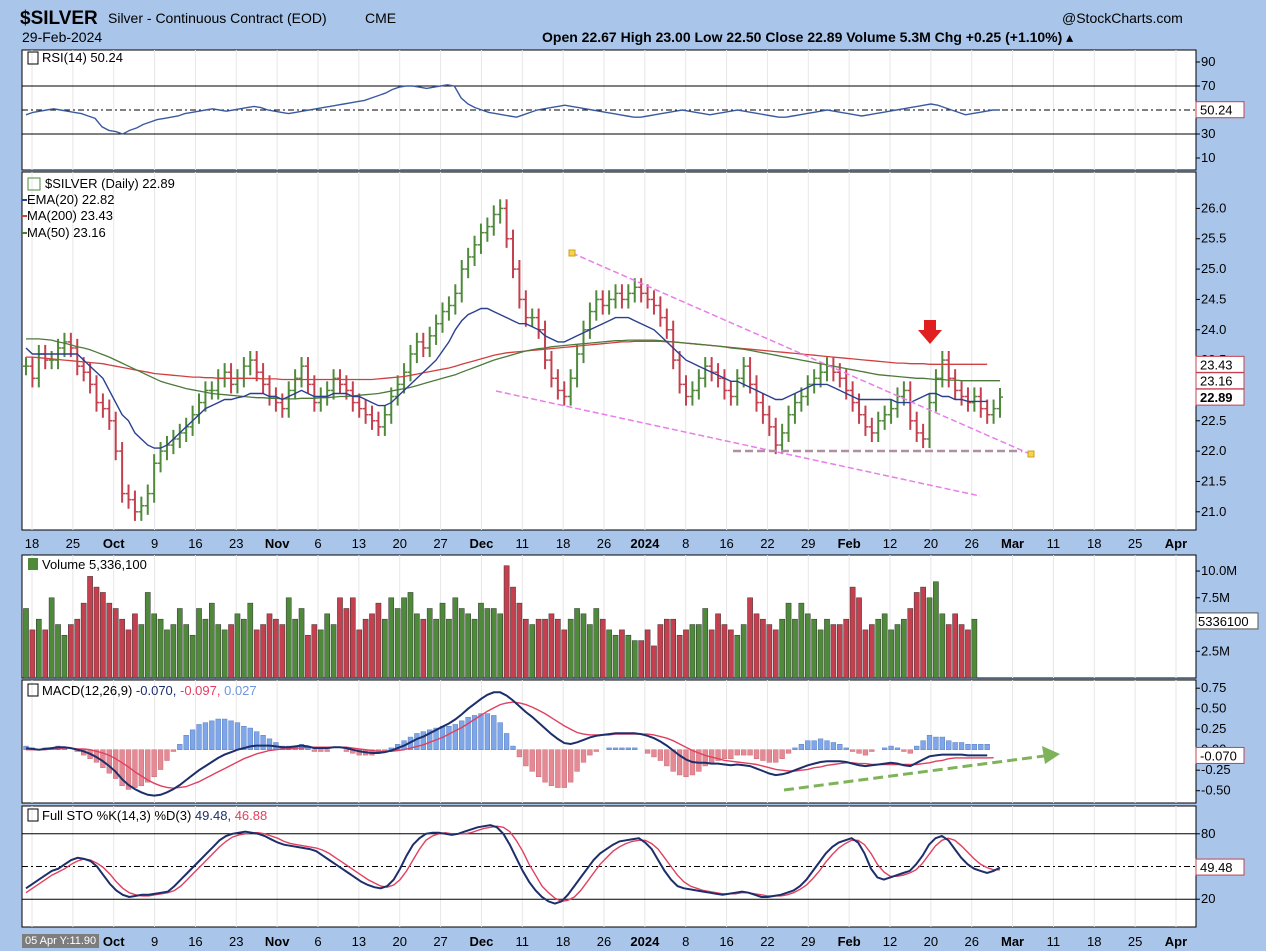  I want to click on ma200-value-tag: 23.43, so click(1216, 364).